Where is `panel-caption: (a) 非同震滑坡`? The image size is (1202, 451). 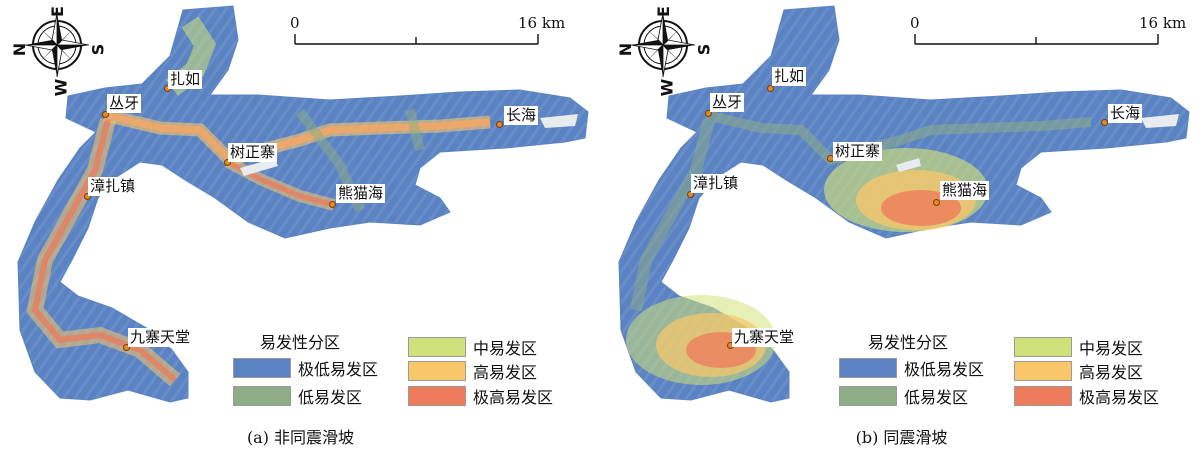 panel-caption: (a) 非同震滑坡 is located at coordinates (300, 437).